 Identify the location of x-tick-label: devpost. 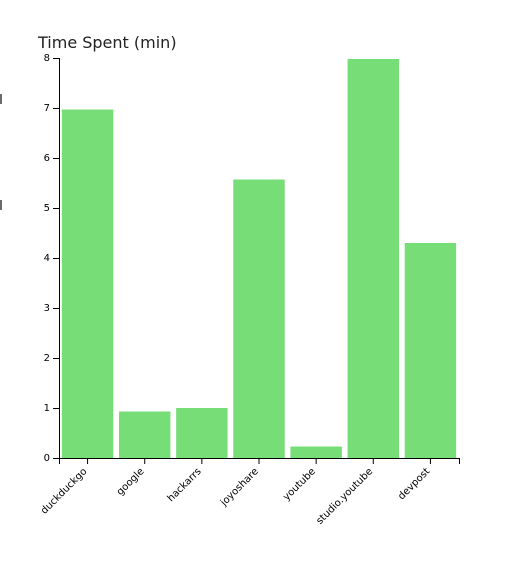
(414, 484).